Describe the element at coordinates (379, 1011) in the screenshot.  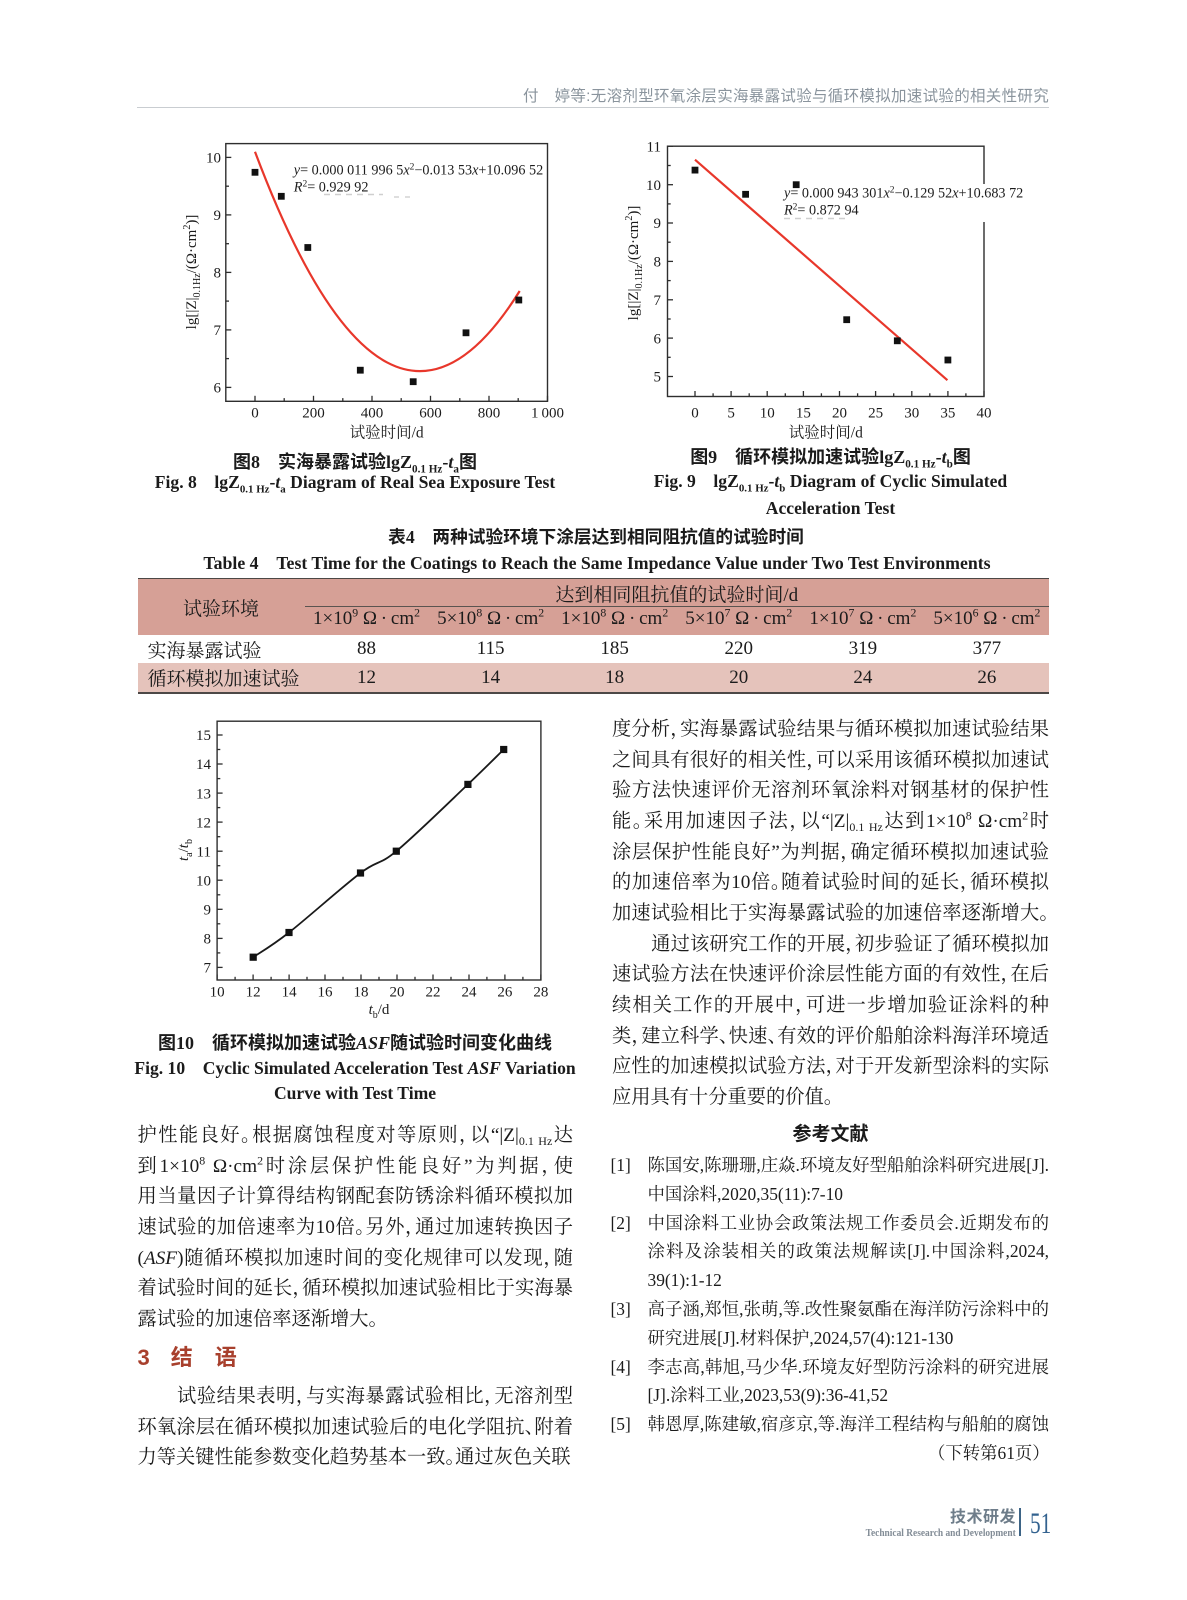
I see `svg-text: tb/d` at that location.